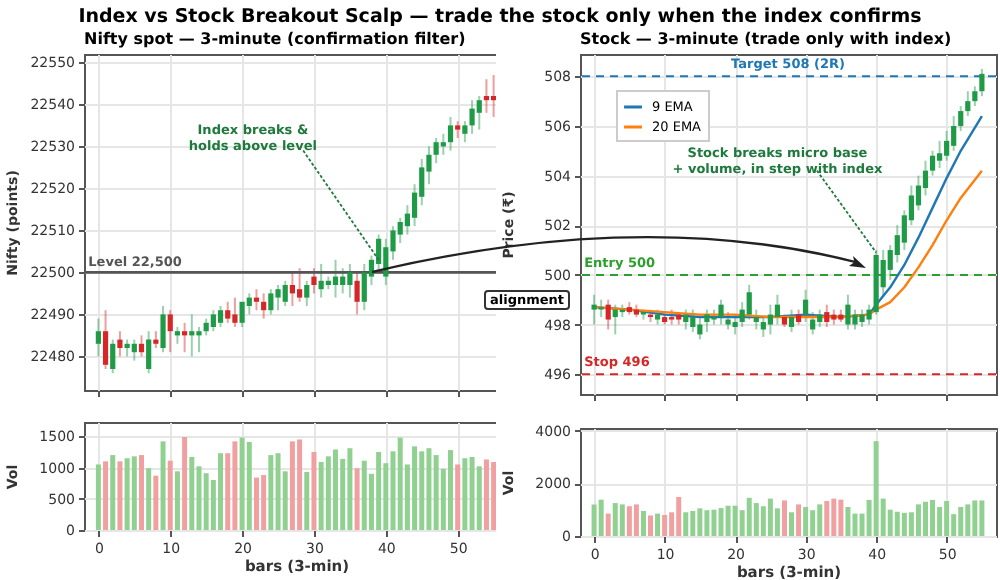 The height and width of the screenshot is (580, 1000). What do you see at coordinates (766, 39) in the screenshot?
I see `chart-title: Stock — 3-minute (trade only with index)` at bounding box center [766, 39].